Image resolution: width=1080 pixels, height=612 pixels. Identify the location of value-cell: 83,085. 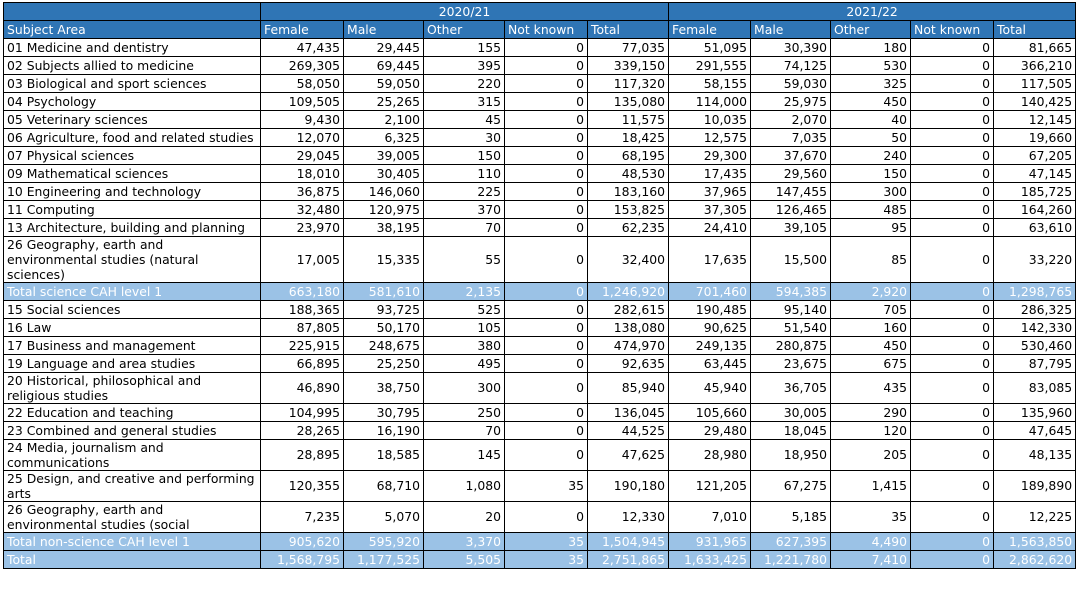
(1035, 388).